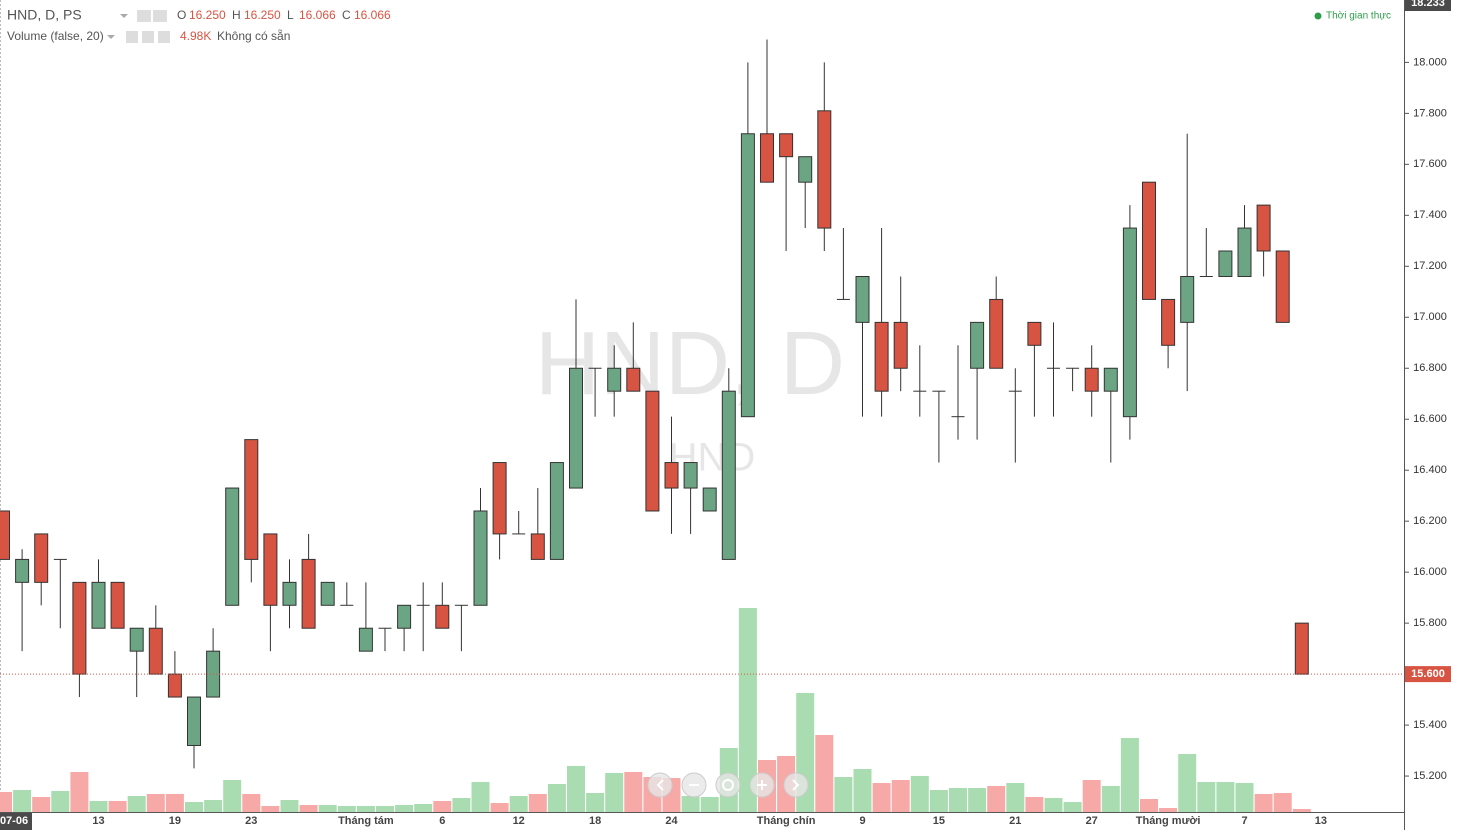  What do you see at coordinates (55, 36) in the screenshot?
I see `volume-title: Volume (false, 20)` at bounding box center [55, 36].